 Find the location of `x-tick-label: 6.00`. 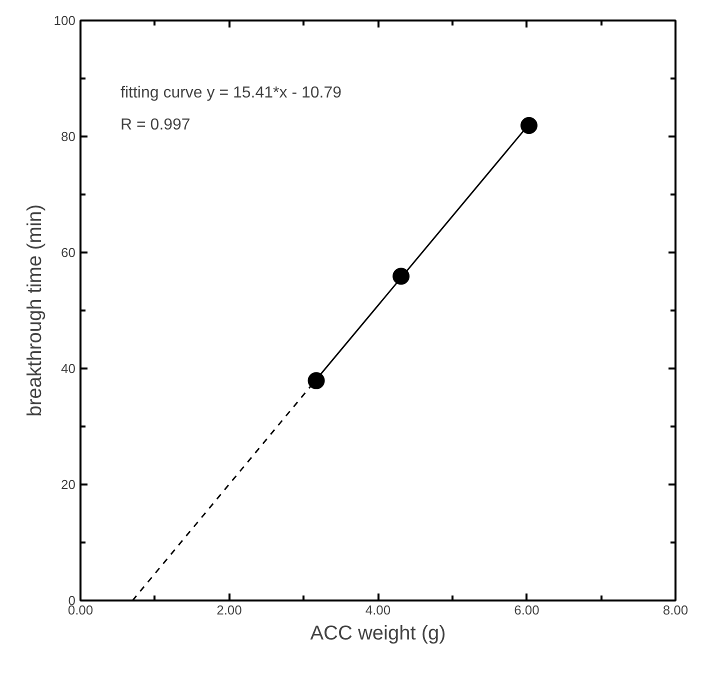

x-tick-label: 6.00 is located at coordinates (527, 610).